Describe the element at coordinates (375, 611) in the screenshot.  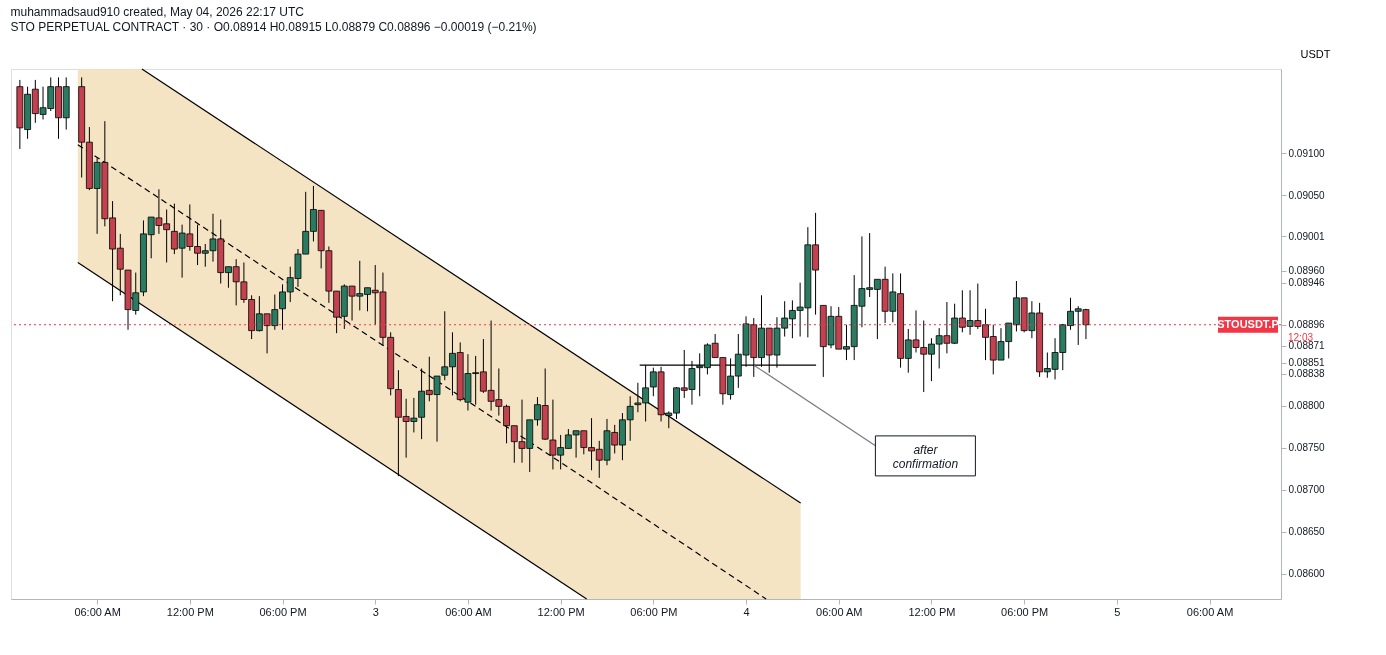
I see `x-tick-label: 3` at that location.